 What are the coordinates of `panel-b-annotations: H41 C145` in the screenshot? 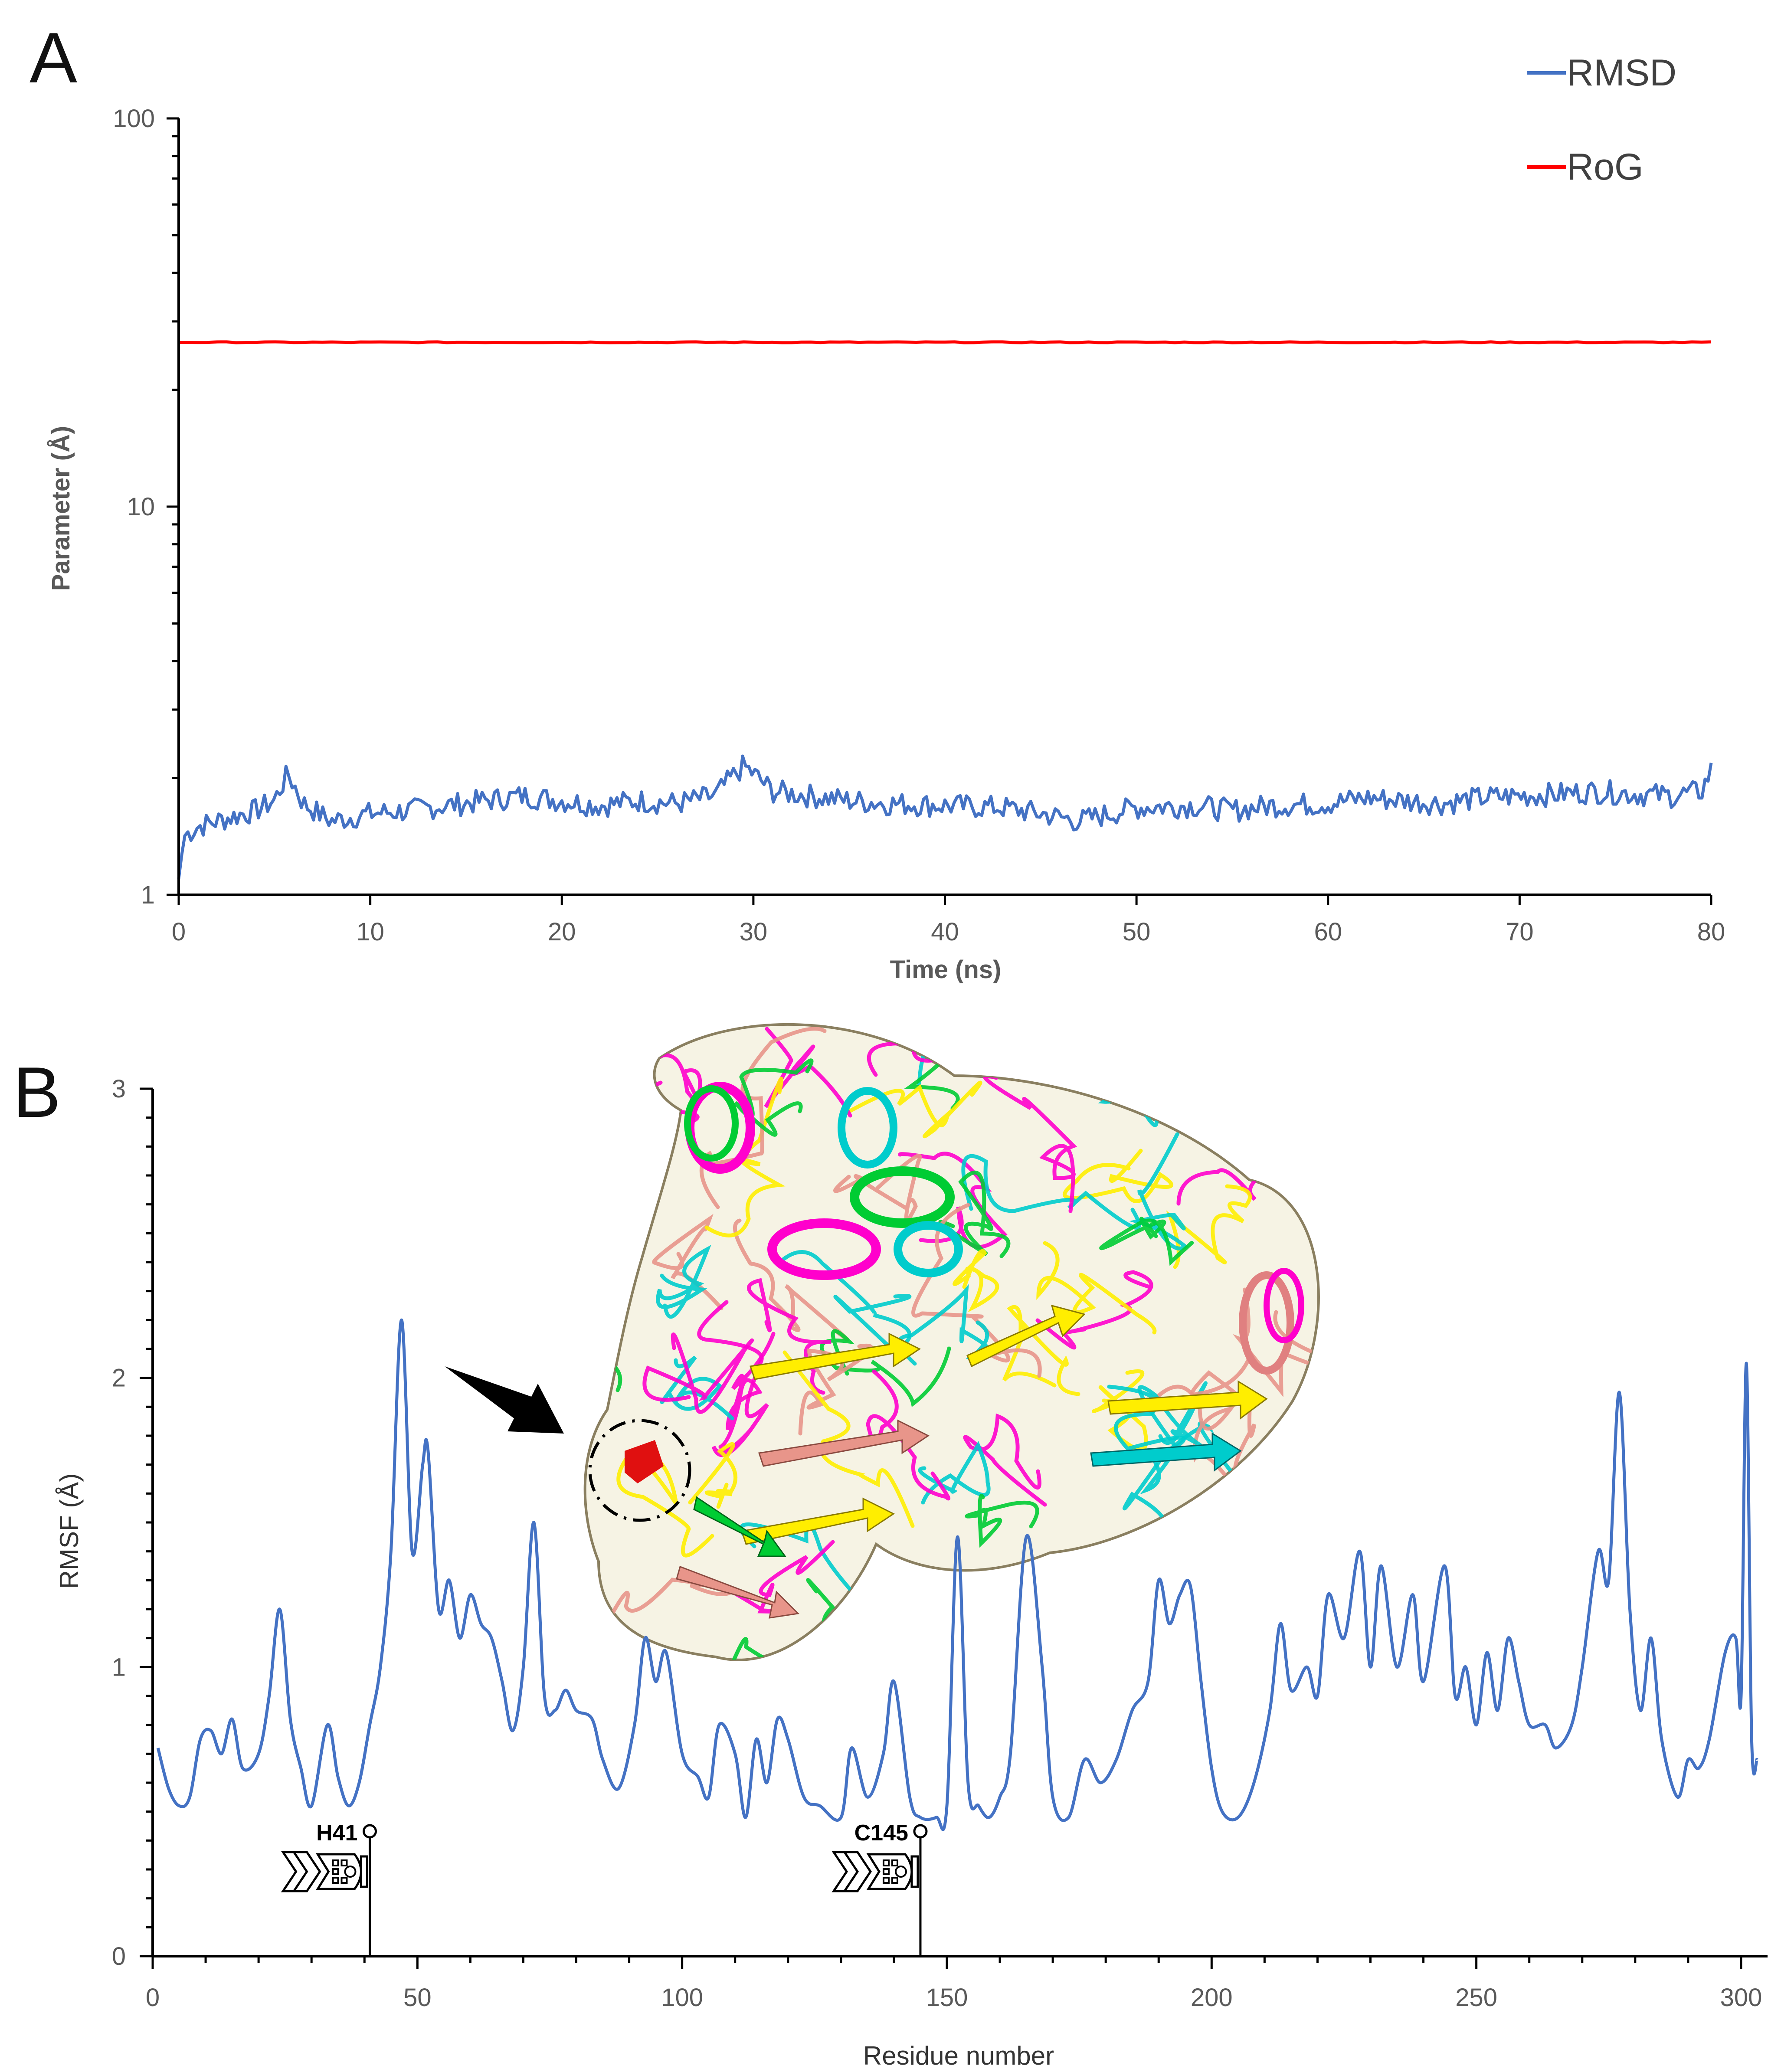 It's located at (604, 1888).